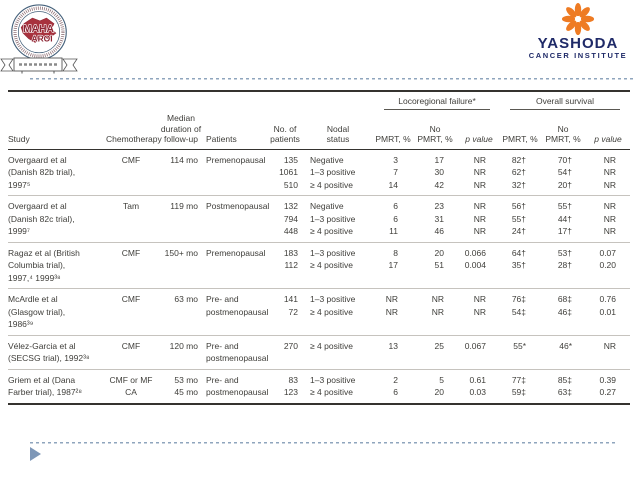 The image size is (638, 479). Describe the element at coordinates (393, 345) in the screenshot. I see `cell-line: 13` at that location.